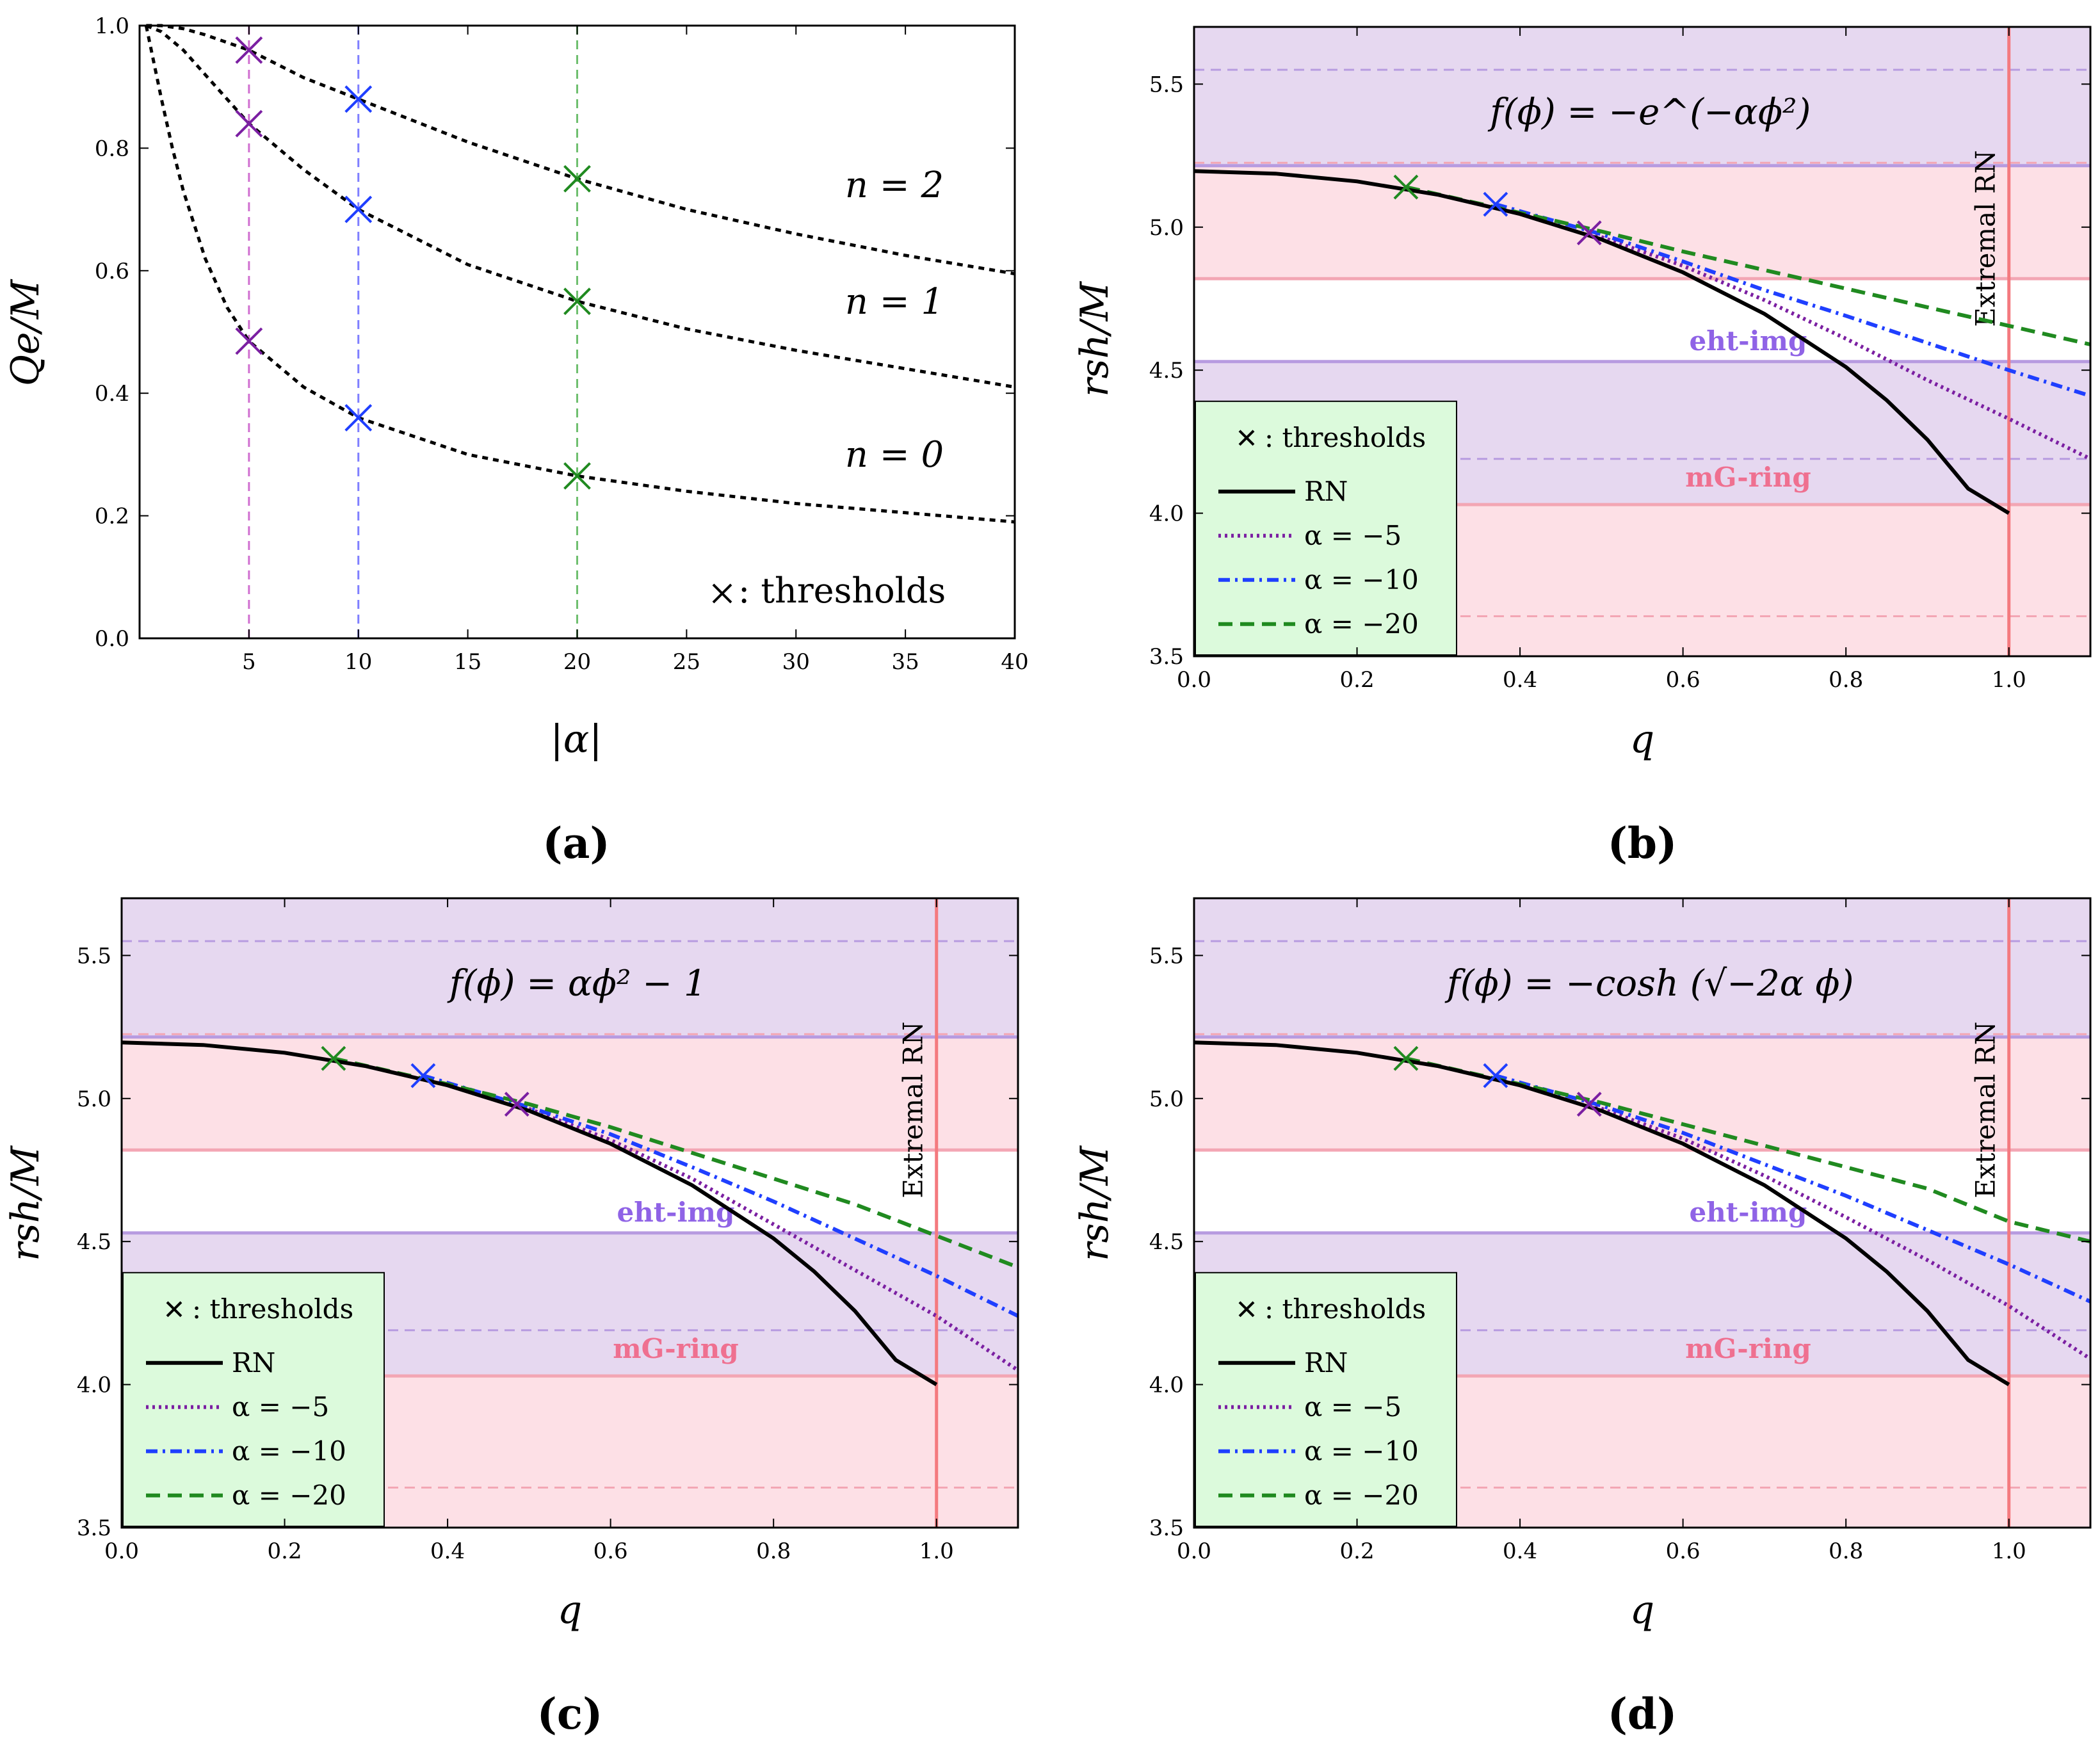  I want to click on panel-a-caption: (a), so click(576, 843).